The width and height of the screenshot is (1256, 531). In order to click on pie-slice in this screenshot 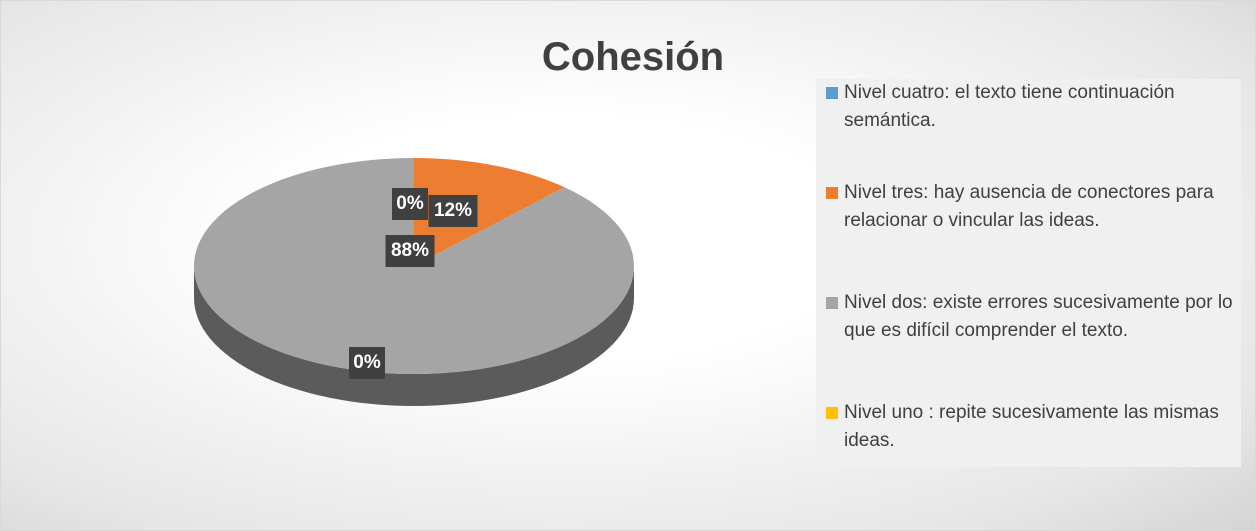, I will do `click(489, 212)`.